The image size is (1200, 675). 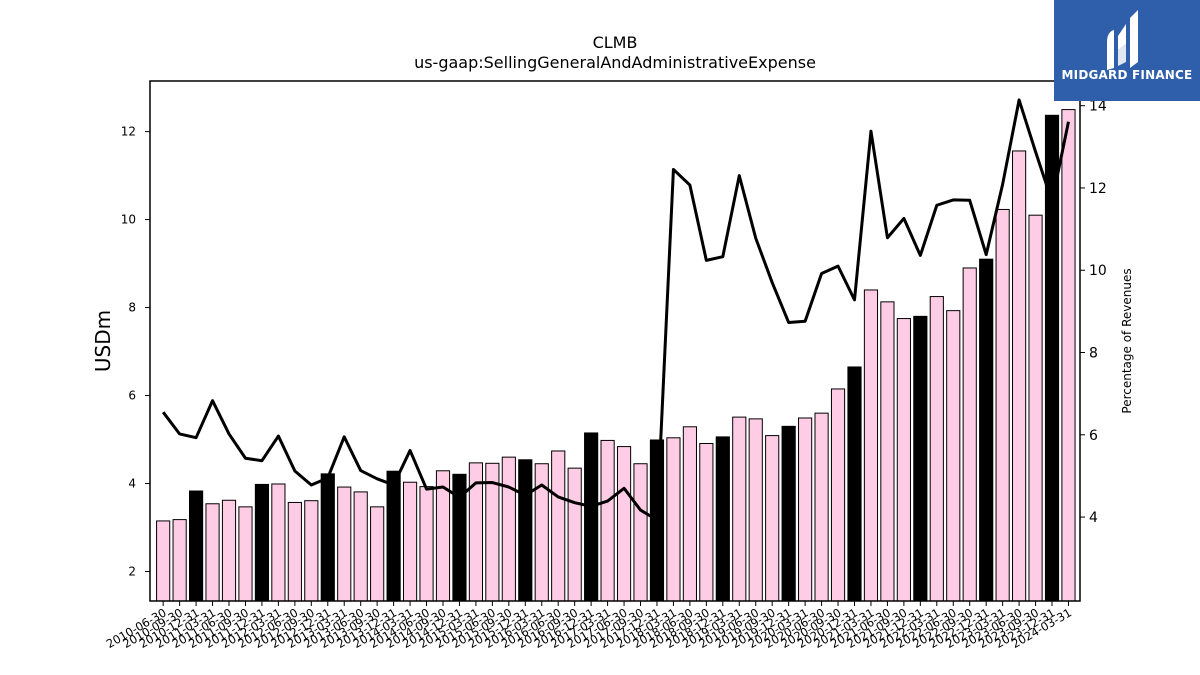 I want to click on y2-tick-label: 6, so click(x=1093, y=436).